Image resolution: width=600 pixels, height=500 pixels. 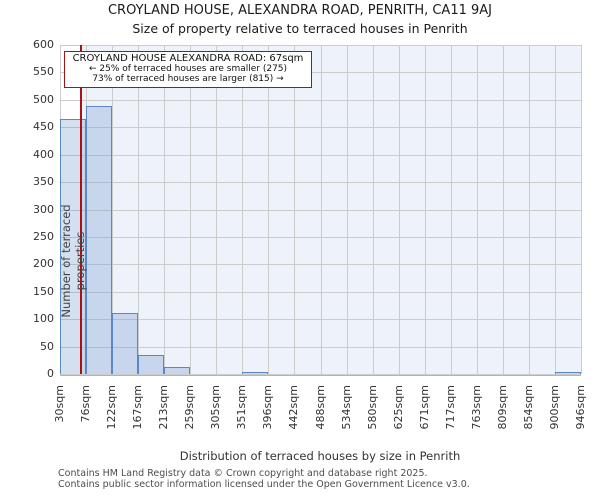 I want to click on x-tick-label: 396sqm, so click(x=268, y=407).